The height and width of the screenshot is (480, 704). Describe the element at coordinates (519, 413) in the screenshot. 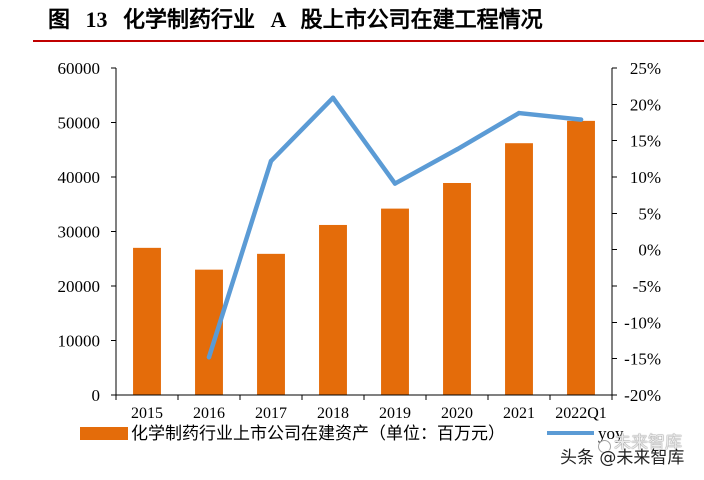

I see `x-axis-tick-label: 2021` at that location.